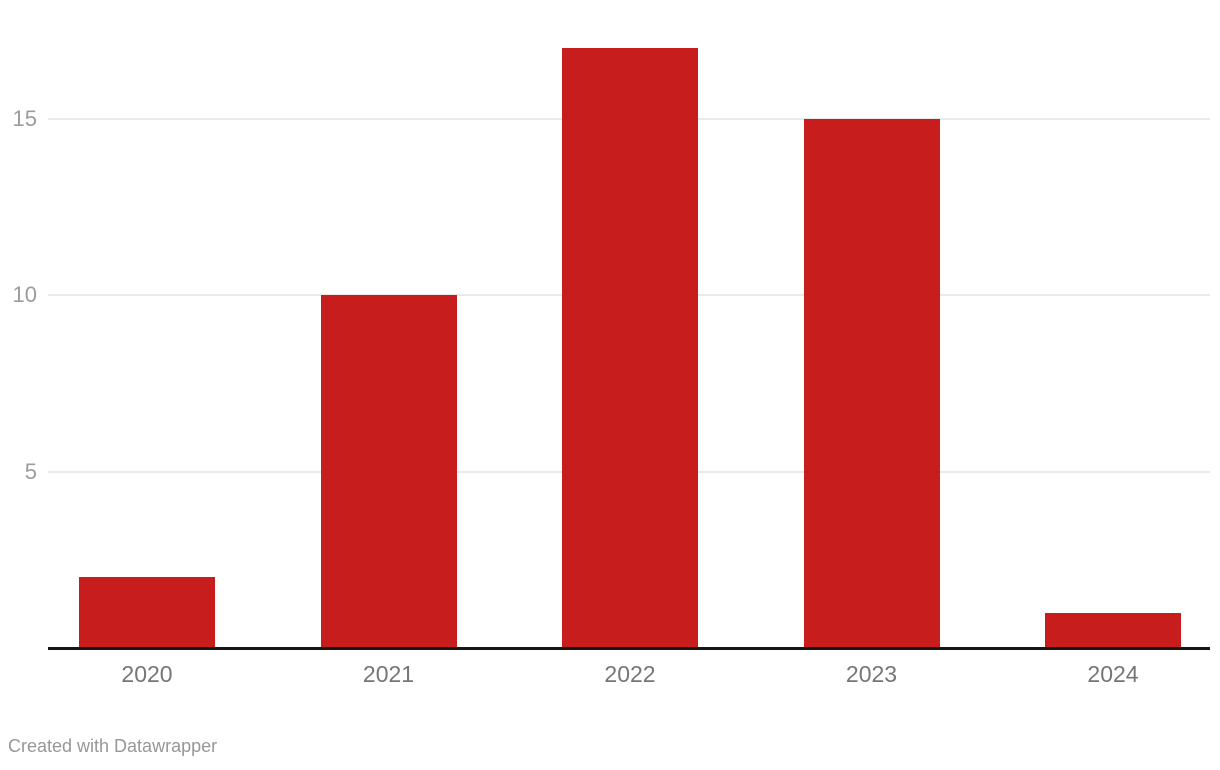 This screenshot has width=1220, height=770. Describe the element at coordinates (630, 347) in the screenshot. I see `bar-2022` at that location.